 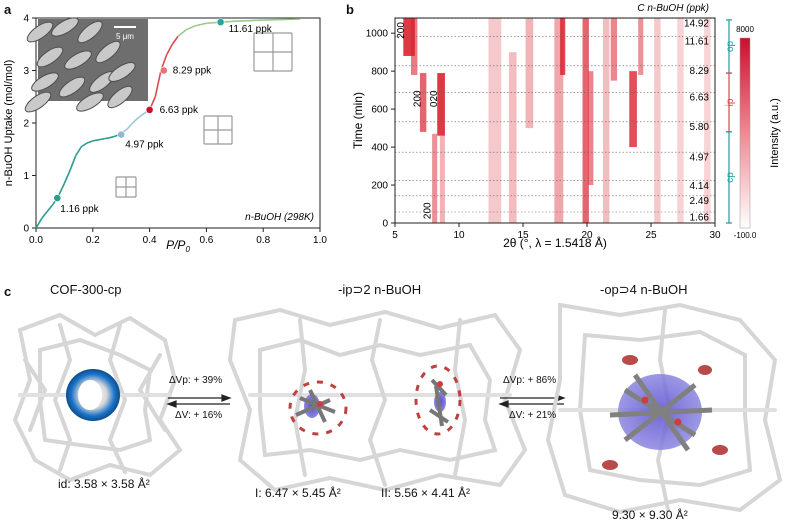 What do you see at coordinates (775, 133) in the screenshot?
I see `colorbar-label: Intensity (a.u.)` at bounding box center [775, 133].